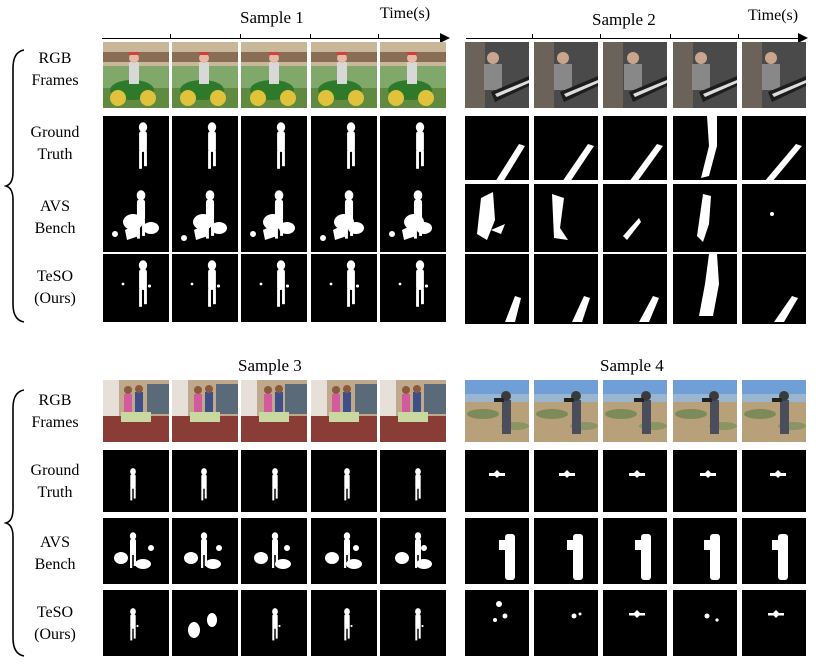 The image size is (816, 664). What do you see at coordinates (55, 218) in the screenshot?
I see `row-label-avs-bench-top: AVS Bench` at bounding box center [55, 218].